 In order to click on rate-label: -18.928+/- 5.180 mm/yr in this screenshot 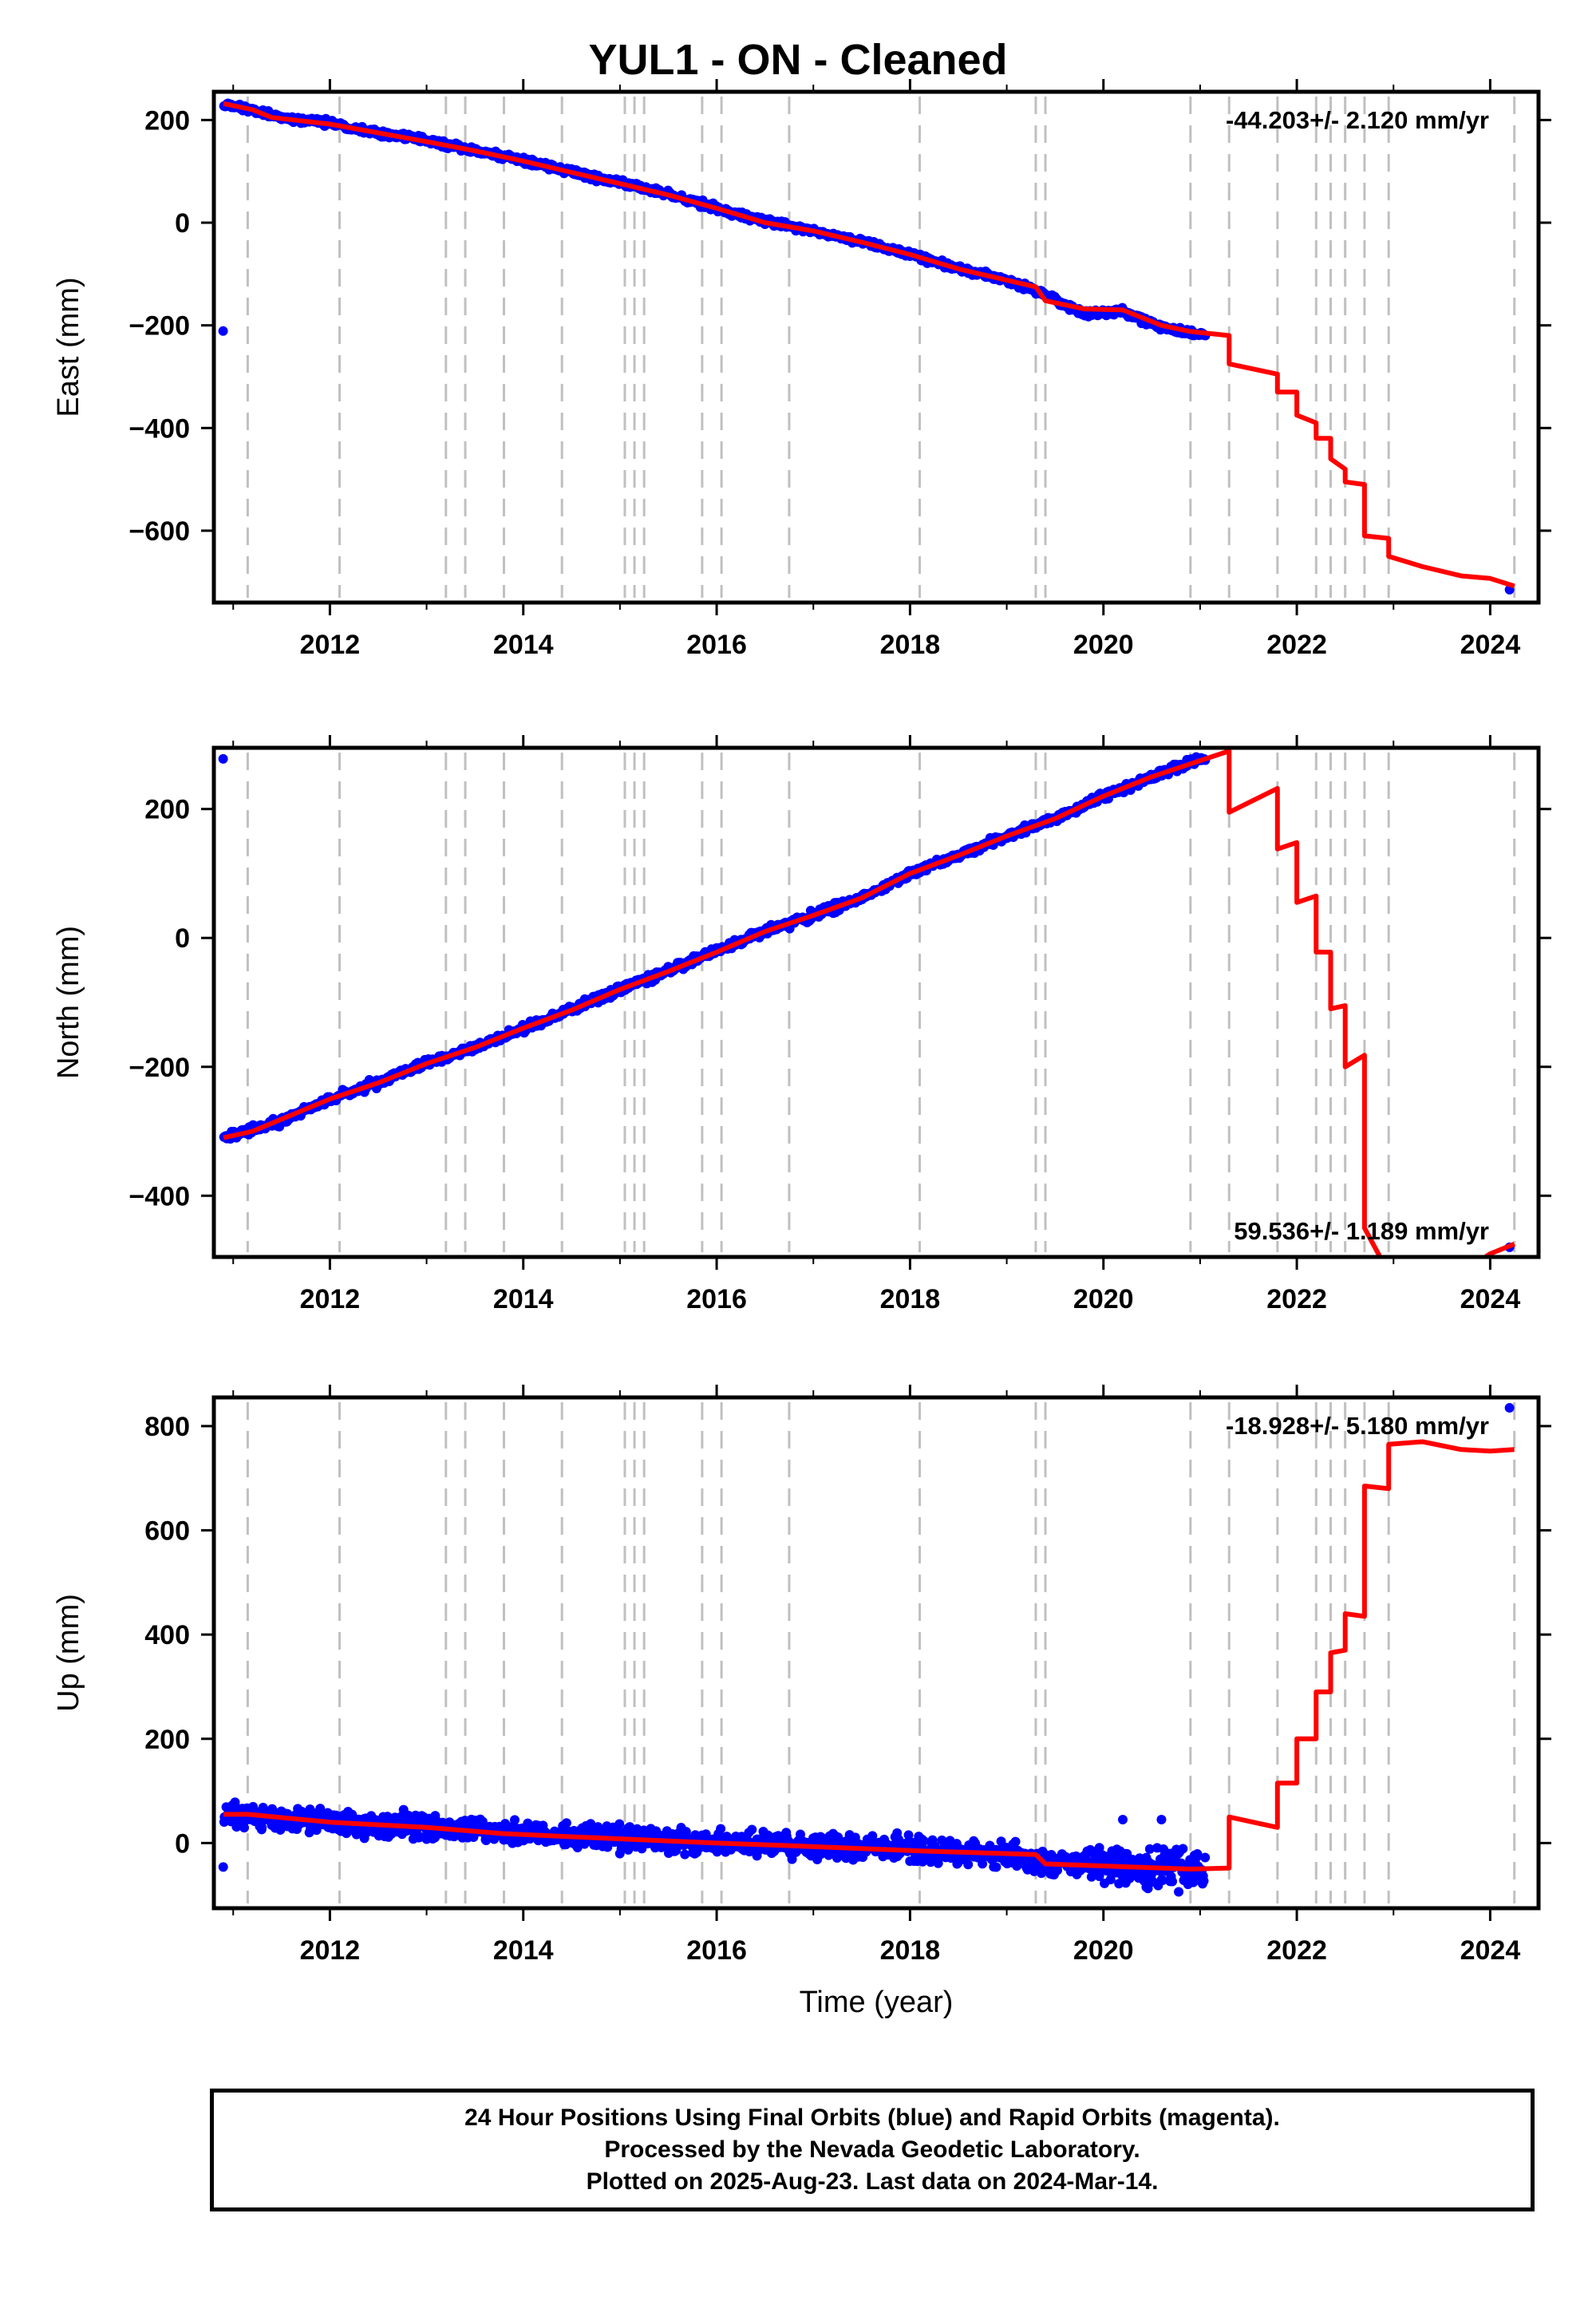, I will do `click(1357, 1426)`.